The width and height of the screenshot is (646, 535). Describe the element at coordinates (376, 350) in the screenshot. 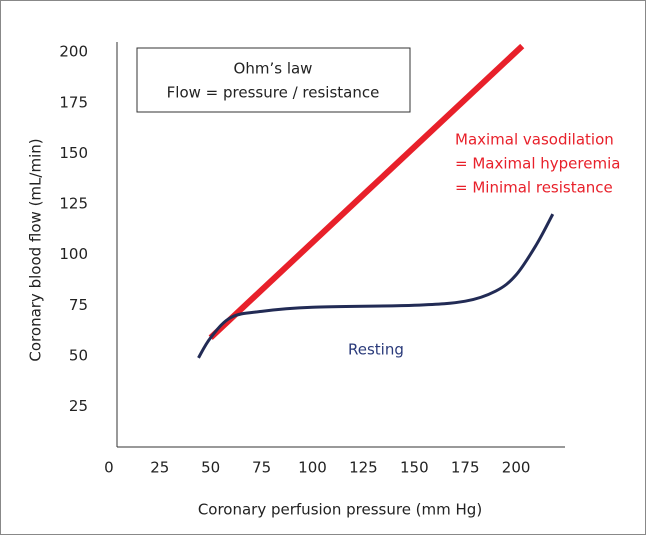

I see `annotation: Resting` at that location.